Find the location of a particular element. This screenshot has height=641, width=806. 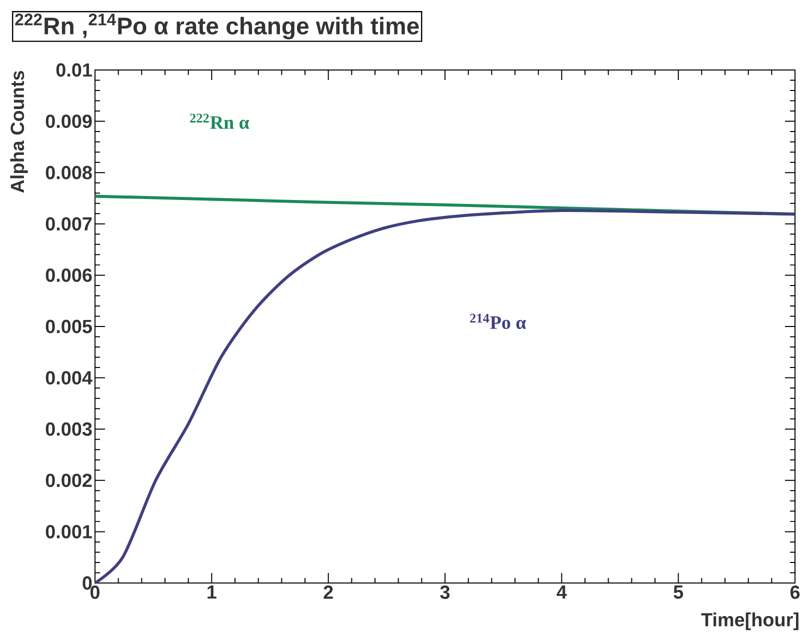

x-tick-label: 5 is located at coordinates (679, 592).